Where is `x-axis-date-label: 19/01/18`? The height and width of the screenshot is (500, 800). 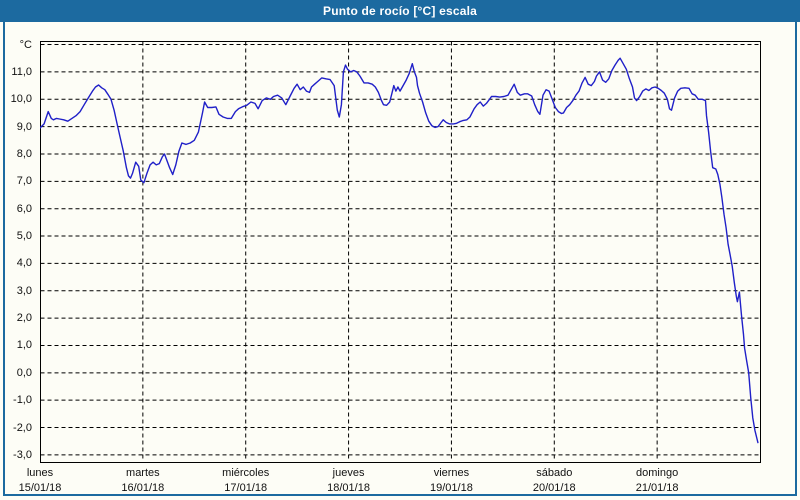
x-axis-date-label: 19/01/18 is located at coordinates (451, 488).